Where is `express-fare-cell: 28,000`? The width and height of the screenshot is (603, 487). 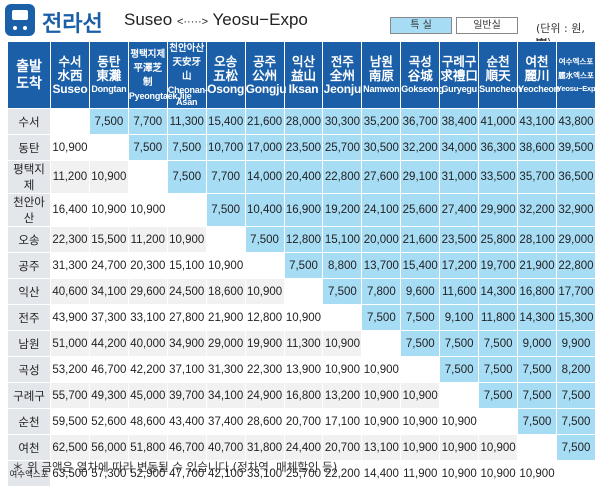 express-fare-cell: 28,000 is located at coordinates (303, 121).